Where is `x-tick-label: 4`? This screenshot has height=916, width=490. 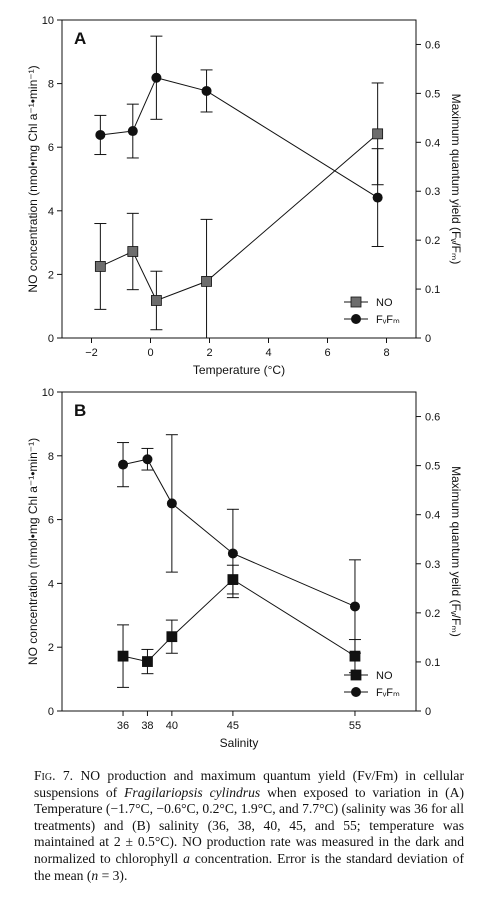 x-tick-label: 4 is located at coordinates (268, 353).